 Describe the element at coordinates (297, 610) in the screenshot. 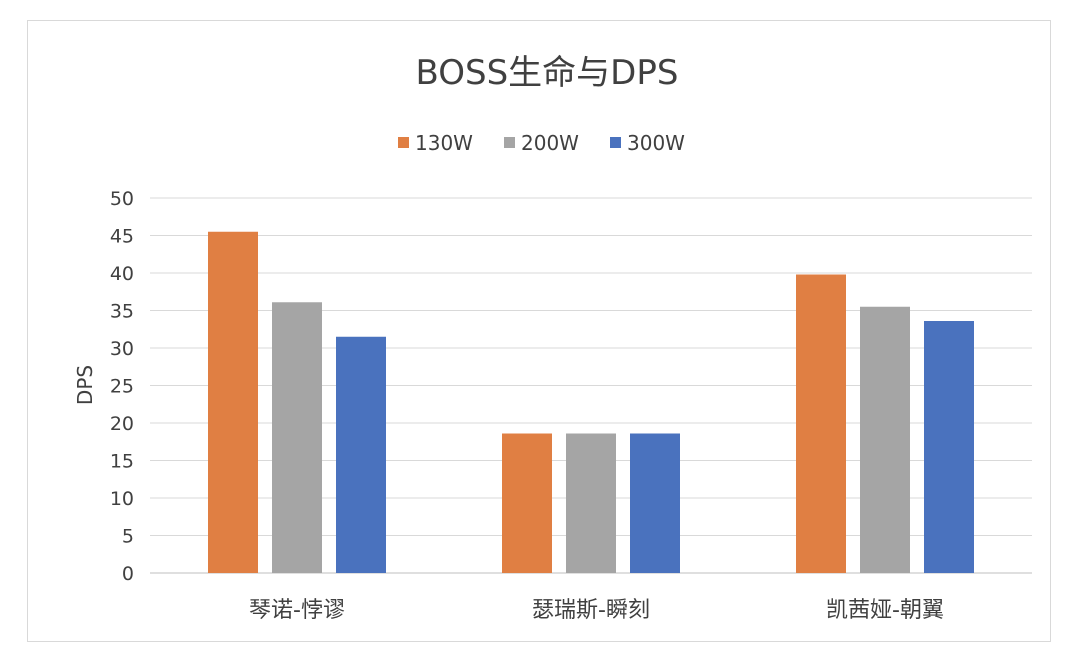

I see `x-category-label-0: 琴诺-悖谬` at that location.